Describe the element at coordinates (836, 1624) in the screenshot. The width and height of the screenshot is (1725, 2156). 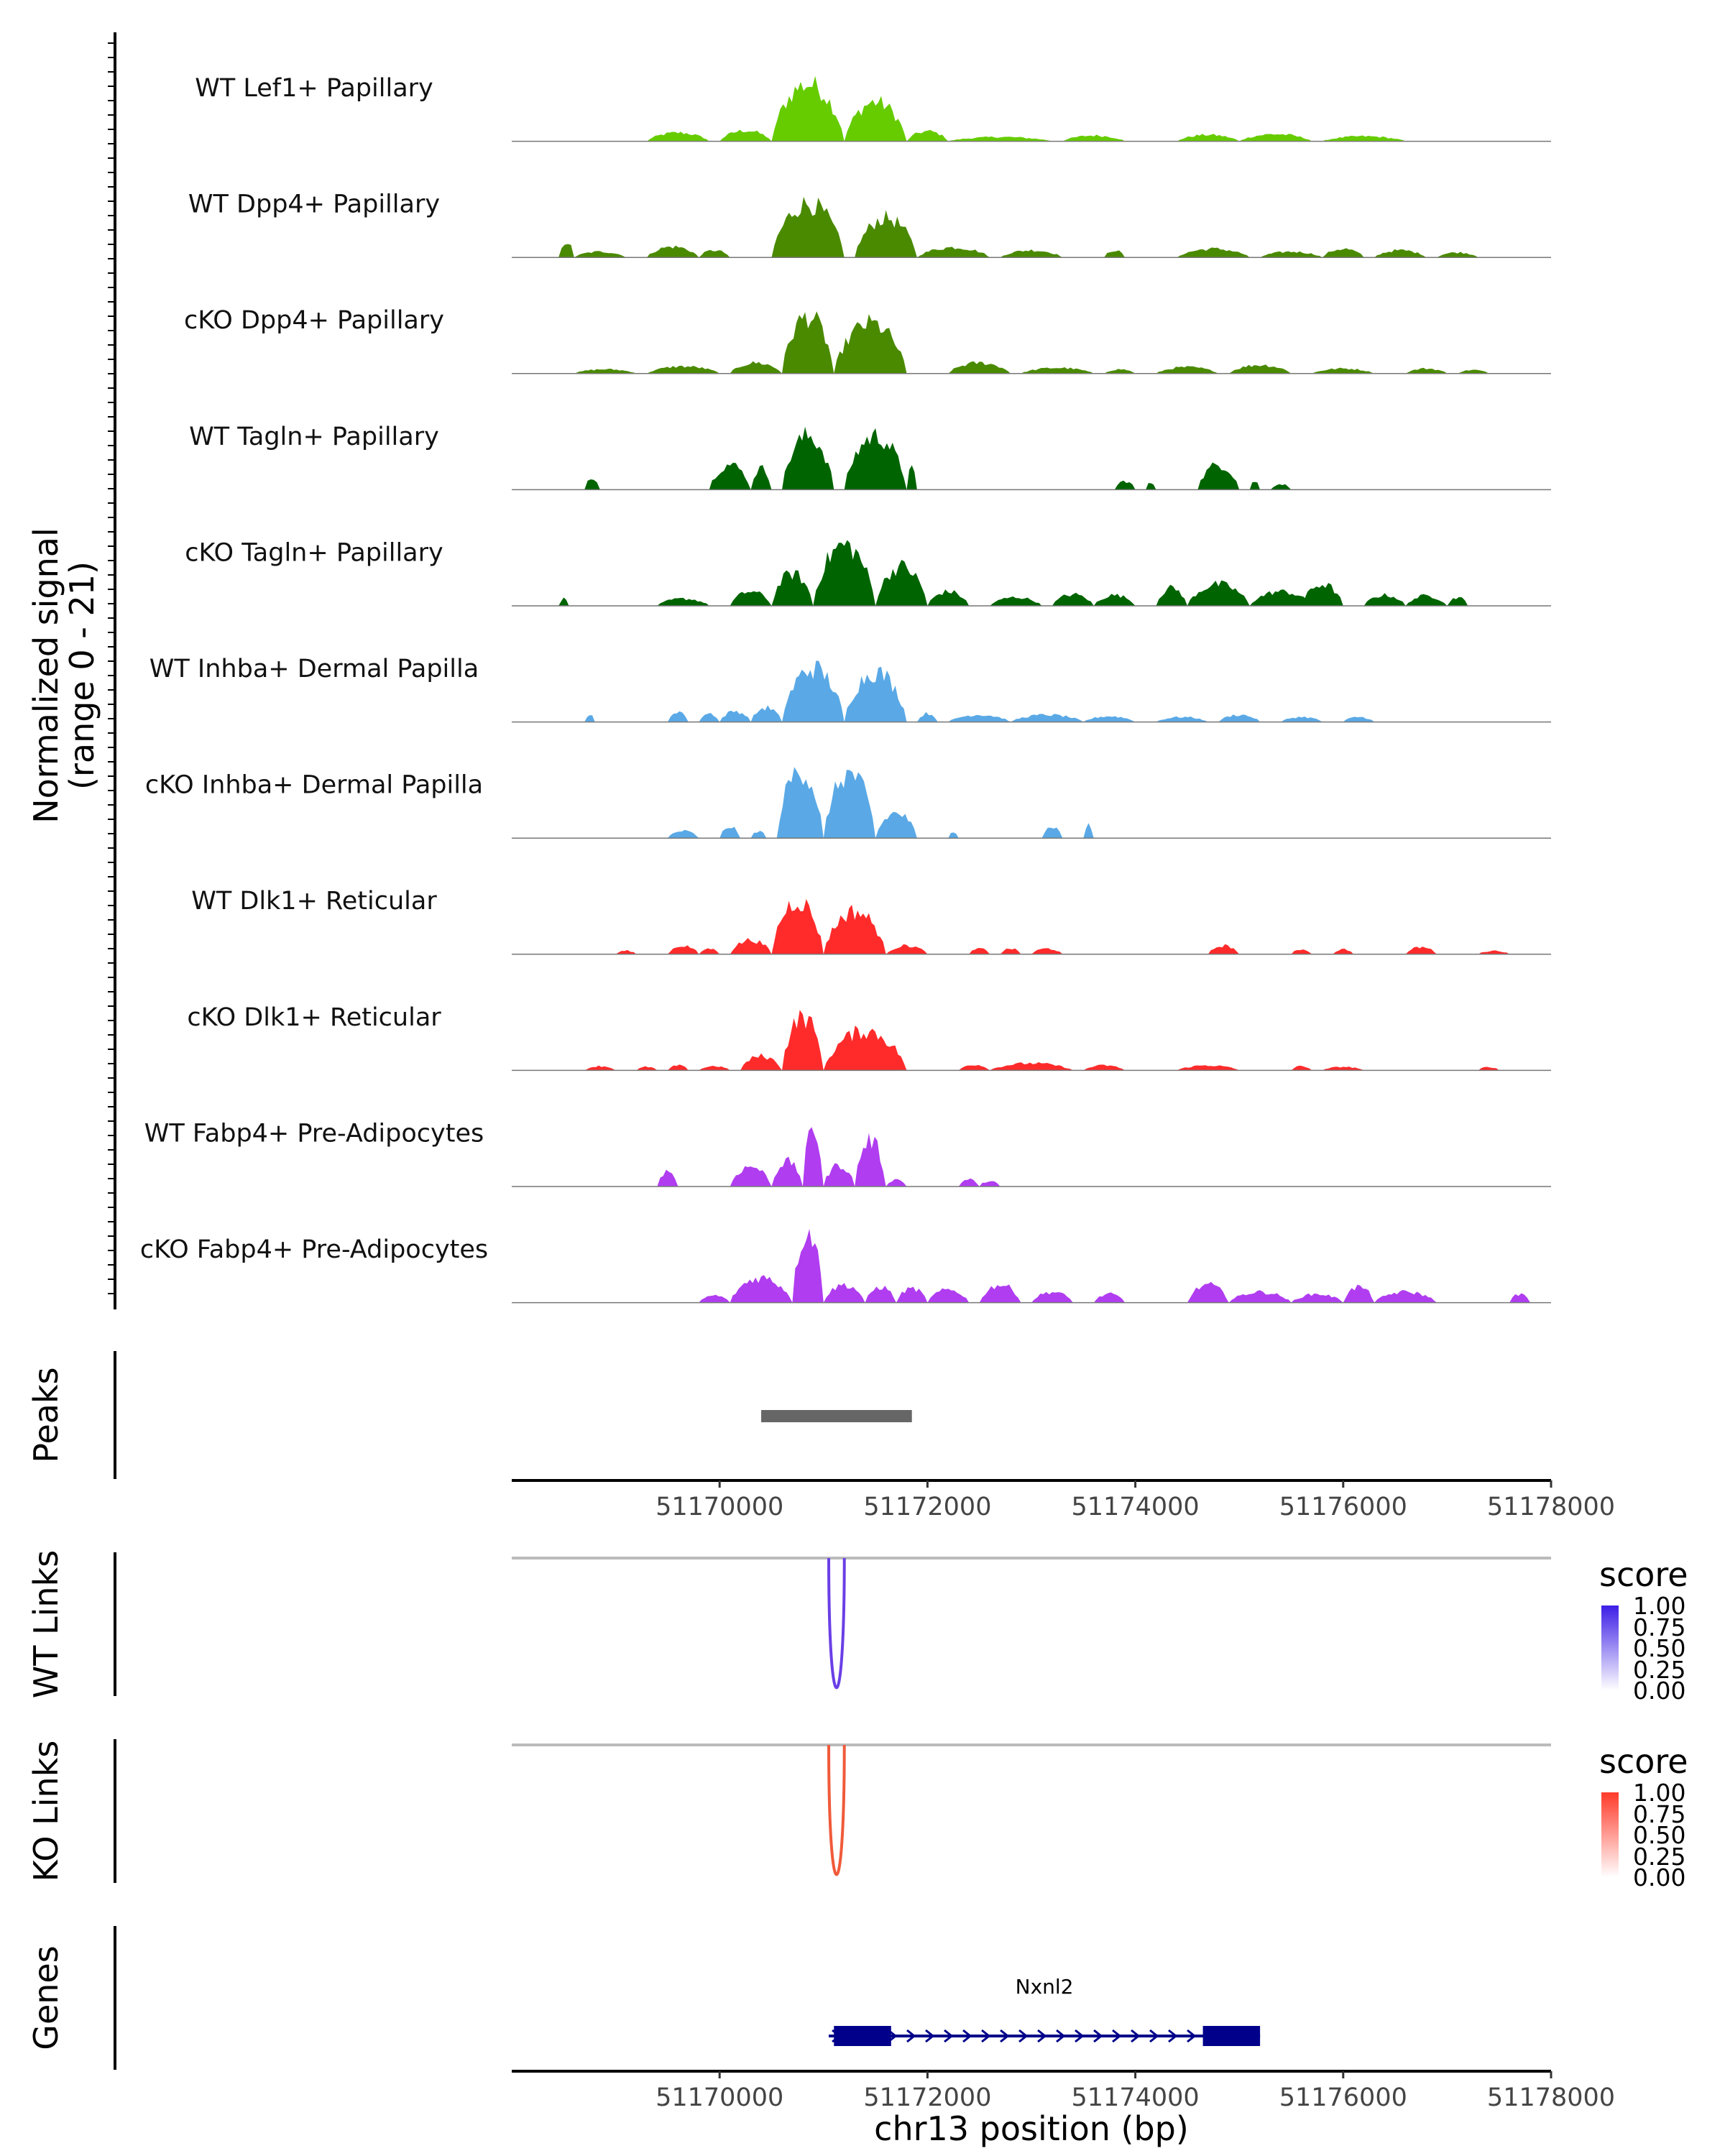
I see `link-arc` at that location.